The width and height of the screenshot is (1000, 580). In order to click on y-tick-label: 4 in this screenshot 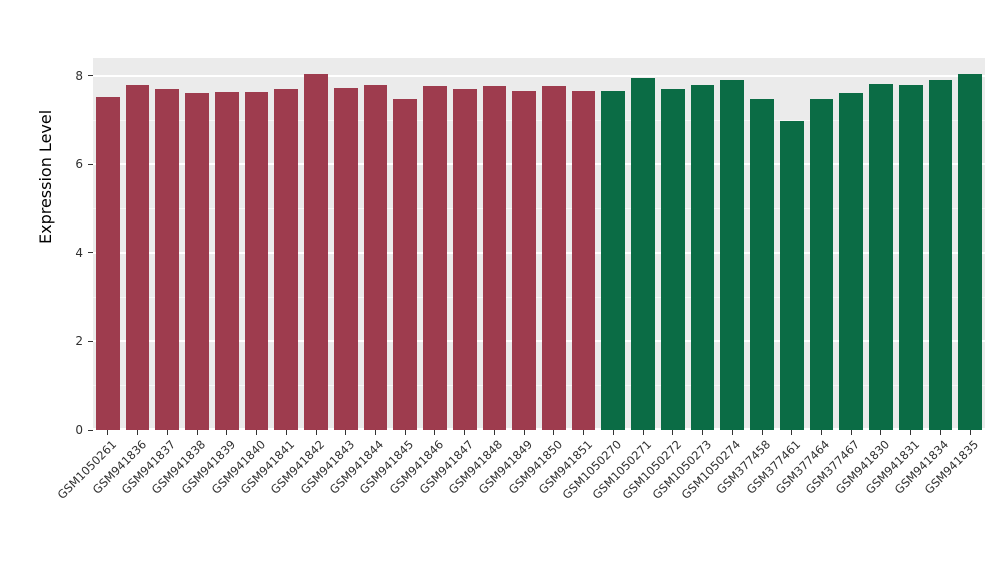, I will do `click(79, 252)`.